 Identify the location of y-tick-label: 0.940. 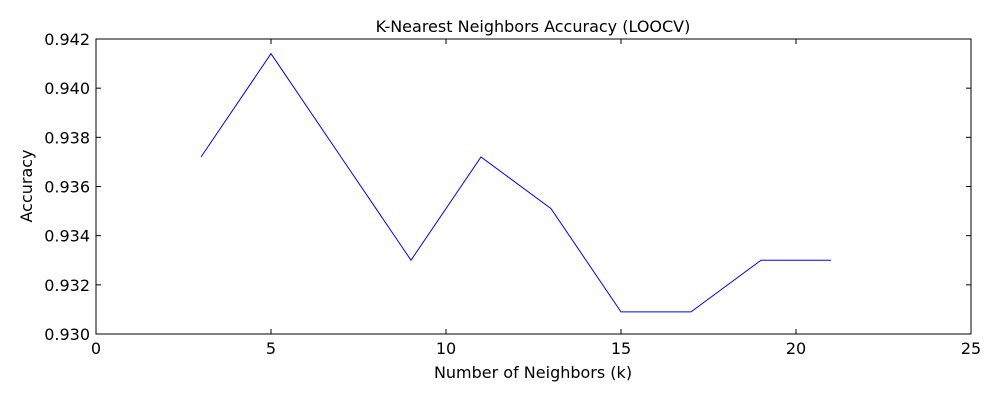
(67, 88).